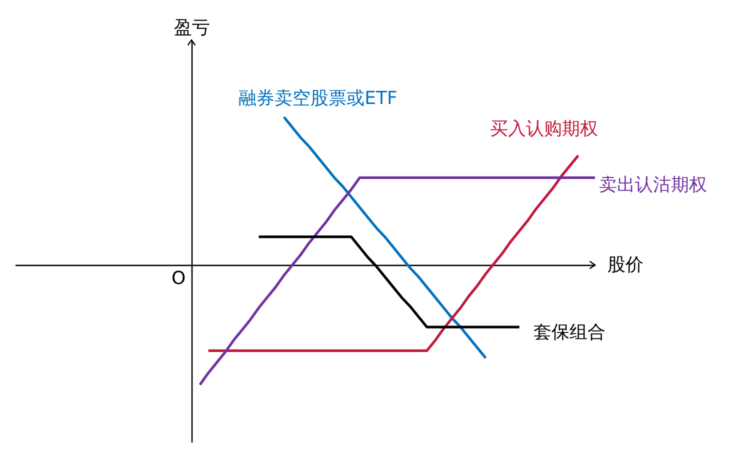 Image resolution: width=754 pixels, height=467 pixels. What do you see at coordinates (569, 333) in the screenshot?
I see `series-label: 套保组合` at bounding box center [569, 333].